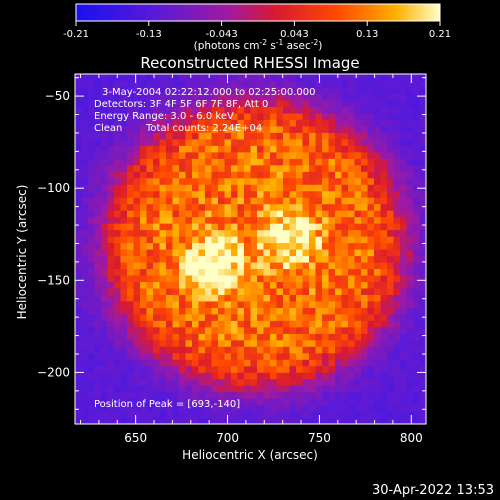 The height and width of the screenshot is (500, 500). I want to click on annotation-peak-position: Position of Peak = [693,-140], so click(167, 404).